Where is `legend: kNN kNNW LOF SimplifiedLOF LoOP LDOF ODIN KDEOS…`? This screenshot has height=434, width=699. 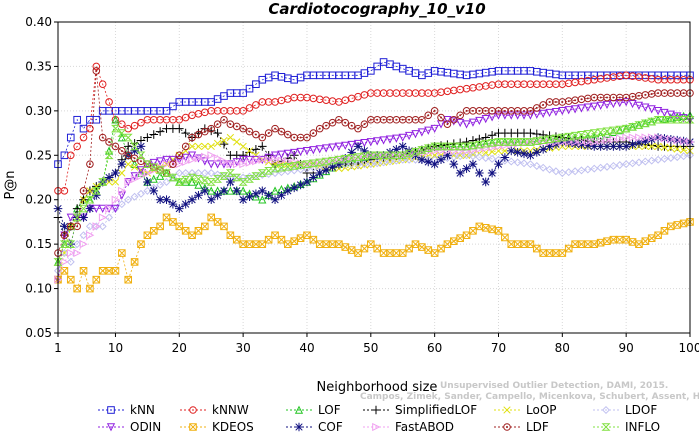 legend: kNN kNNW LOF SimplifiedLOF LoOP LDOF ODIN KDEOS… is located at coordinates (379, 418).